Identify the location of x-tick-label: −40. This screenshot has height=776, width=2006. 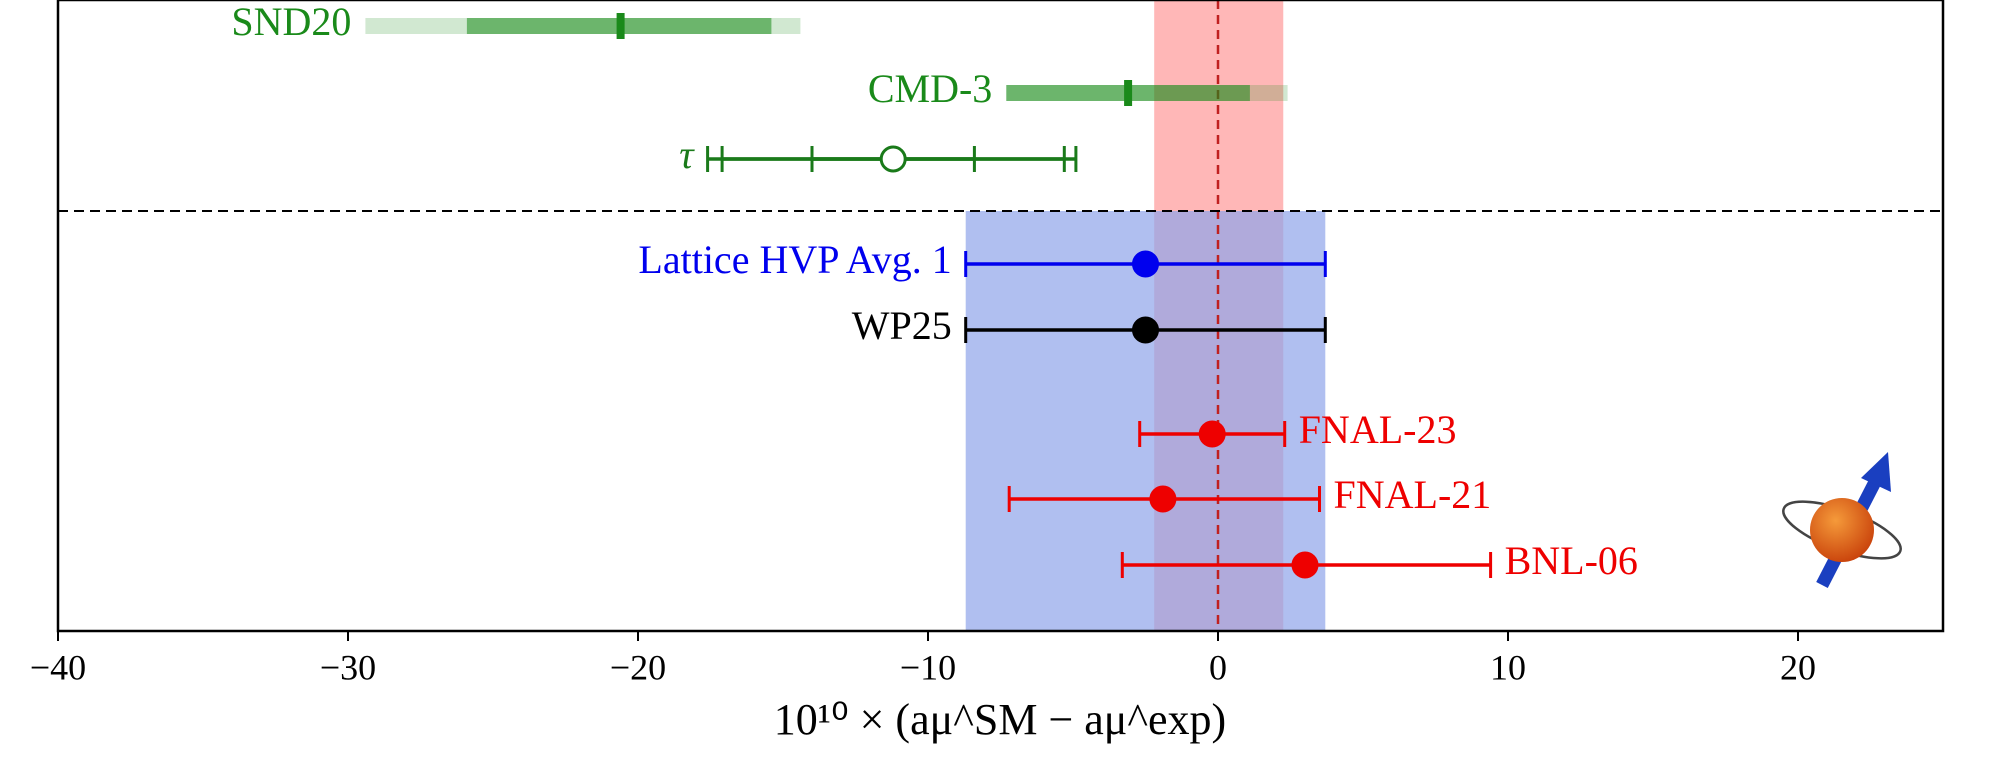
(58, 667).